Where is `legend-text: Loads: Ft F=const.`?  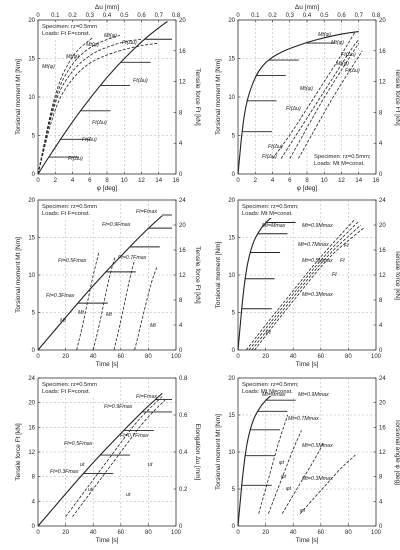
legend-text: Loads: Ft F=const. is located at coordinates (66, 392).